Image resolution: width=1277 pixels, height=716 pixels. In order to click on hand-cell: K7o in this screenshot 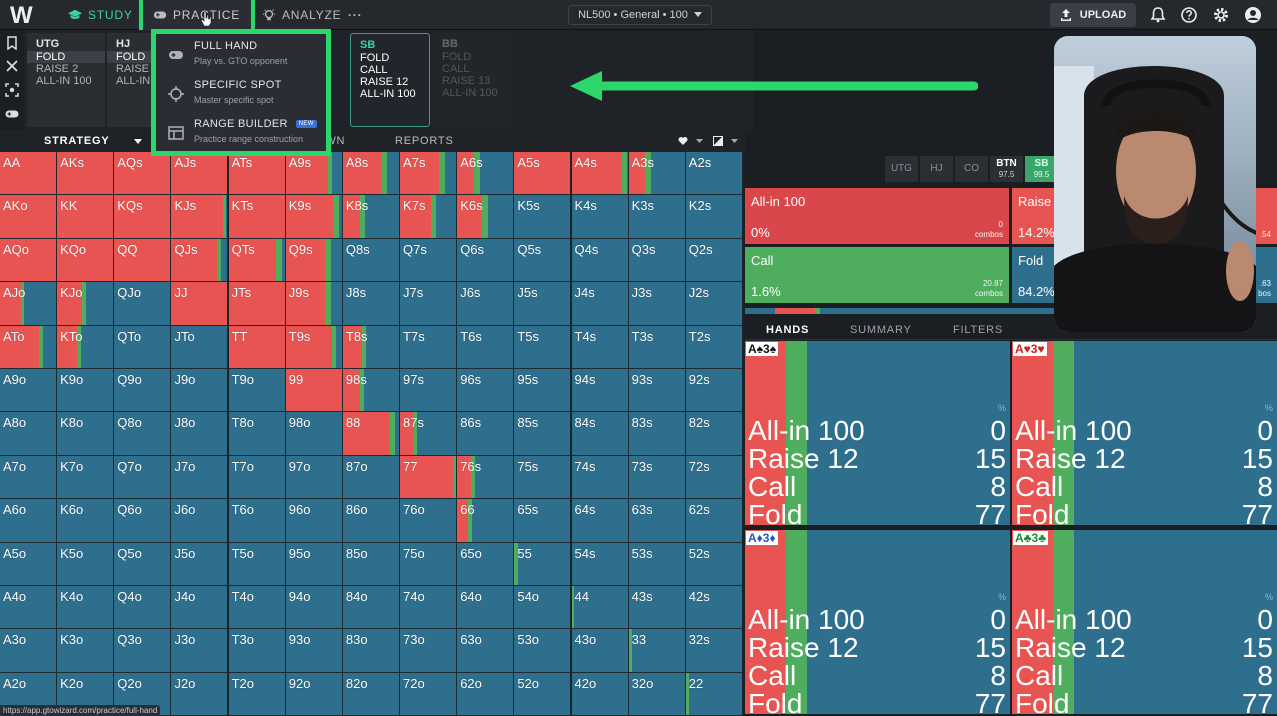, I will do `click(86, 477)`.